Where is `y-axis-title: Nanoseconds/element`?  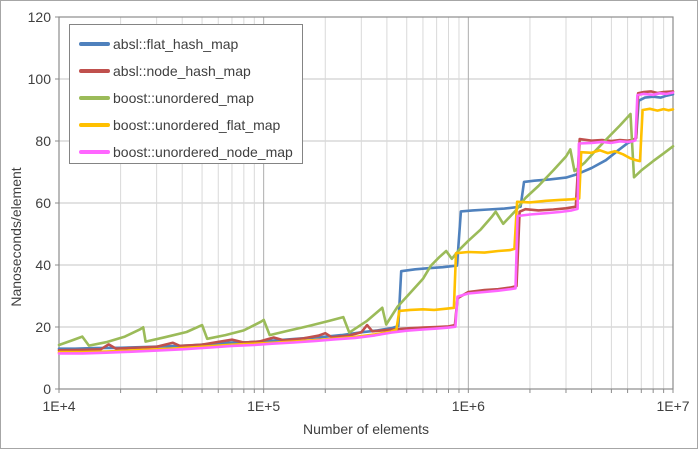
y-axis-title: Nanoseconds/element is located at coordinates (16, 237).